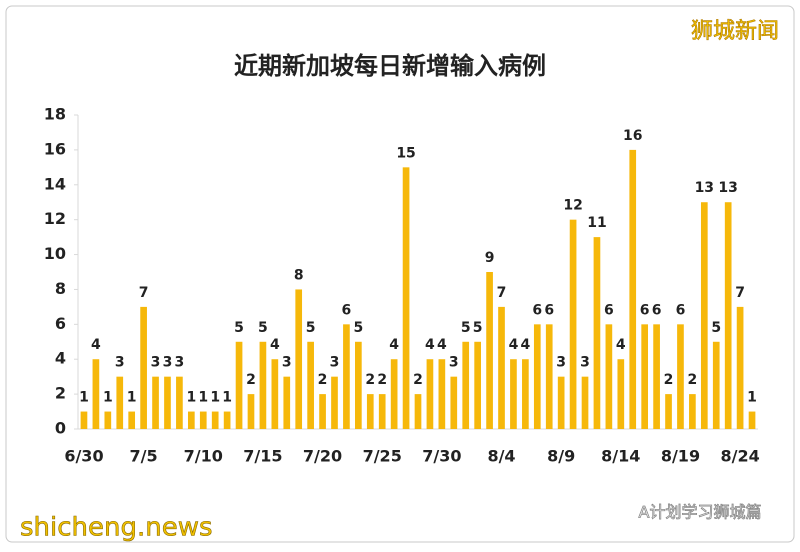 This screenshot has width=800, height=552. Describe the element at coordinates (60, 393) in the screenshot. I see `y-tick-label: 2` at that location.